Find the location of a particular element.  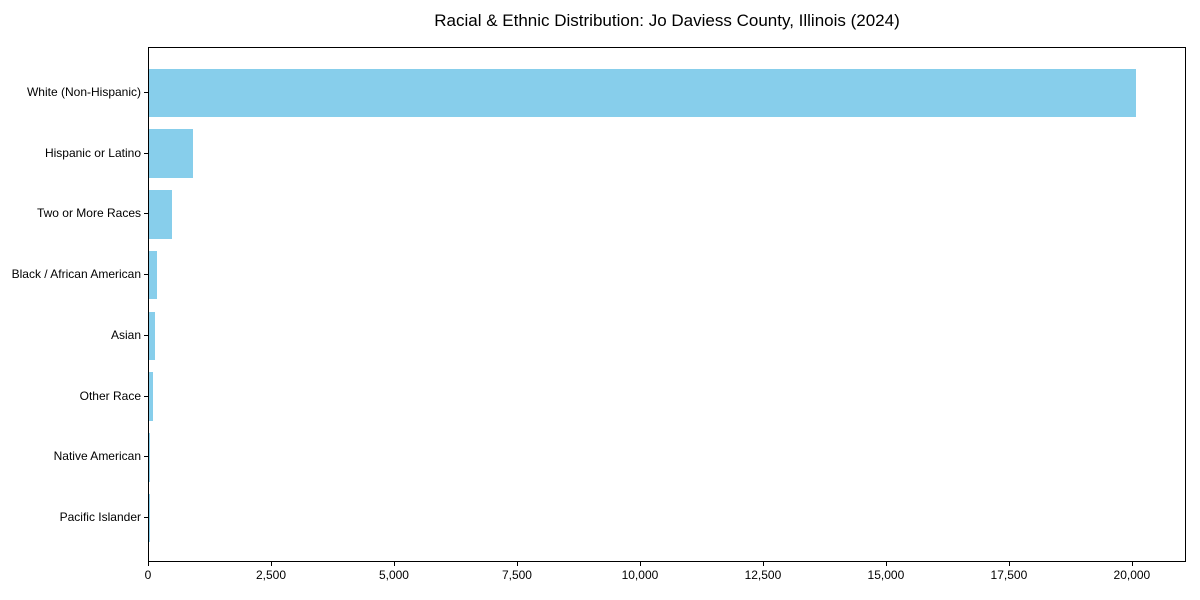

bar-asian is located at coordinates (152, 336).